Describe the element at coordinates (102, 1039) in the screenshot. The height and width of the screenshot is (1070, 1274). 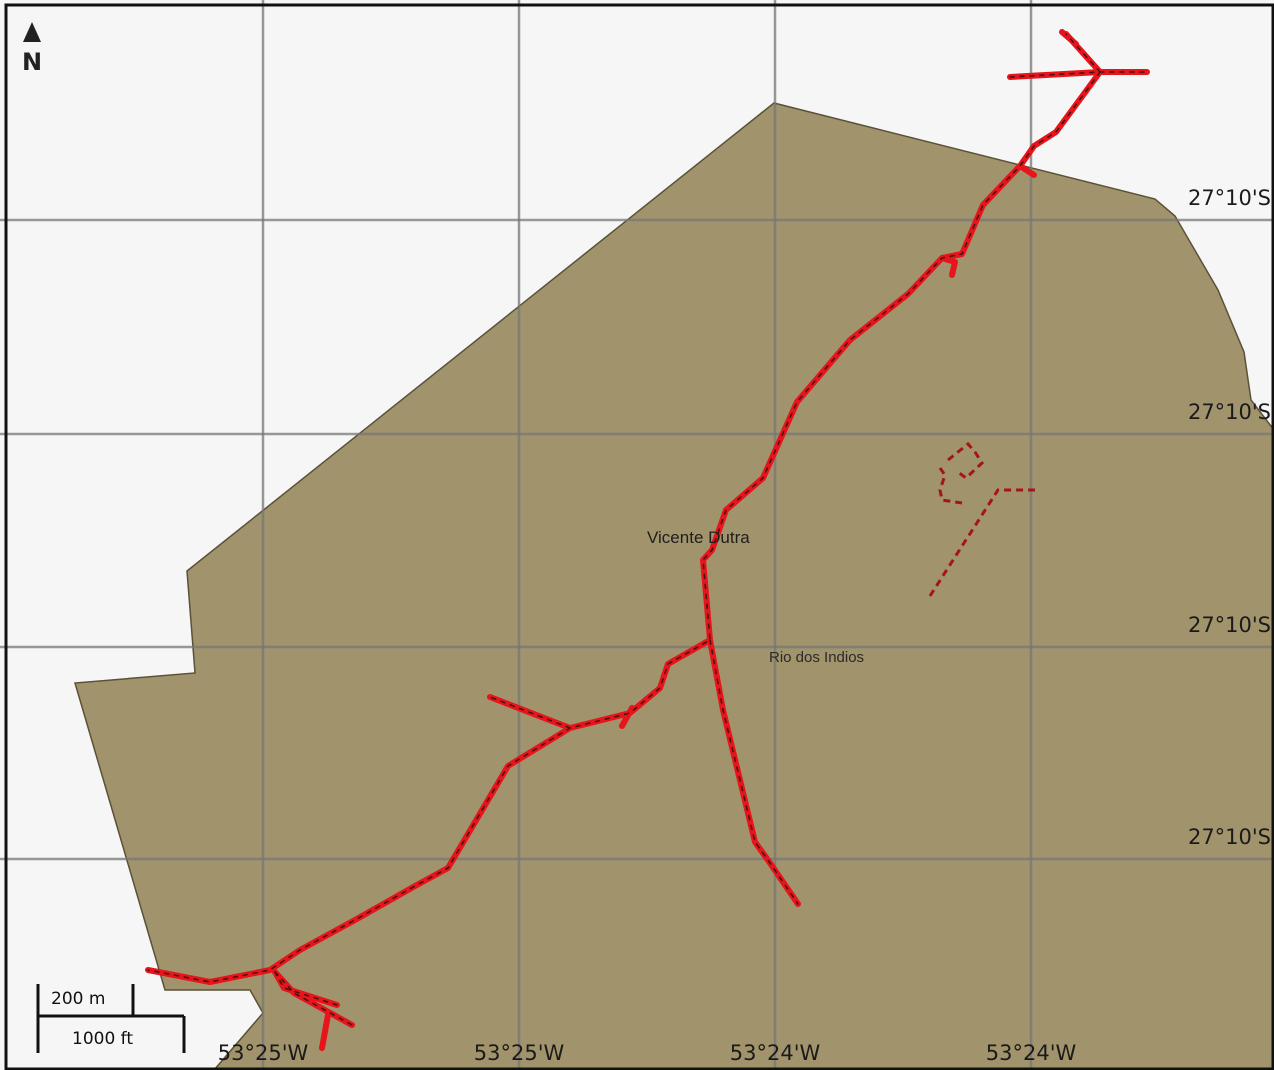
I see `scale-imperial-label: 1000 ft` at that location.